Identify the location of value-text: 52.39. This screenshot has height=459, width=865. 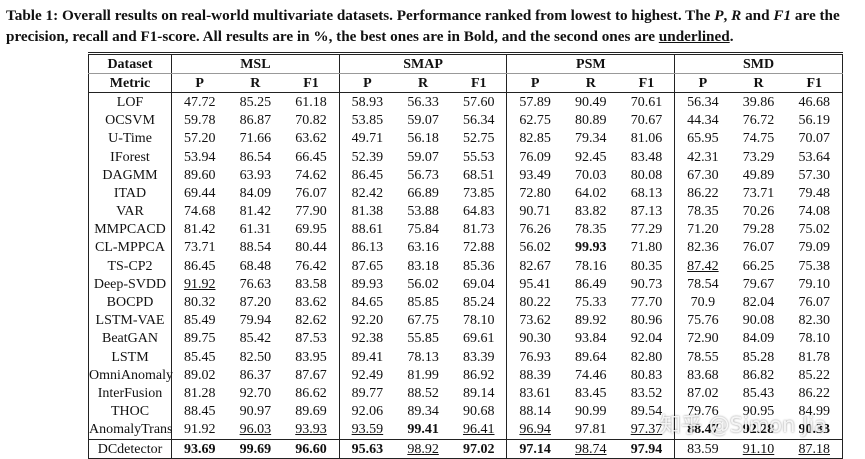
(367, 157).